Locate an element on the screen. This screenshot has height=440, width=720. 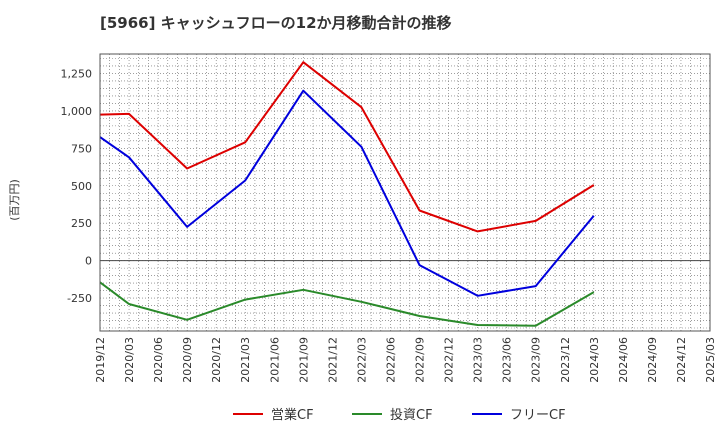
legend: 営業CF 投資CF フリーCF is located at coordinates (399, 415).